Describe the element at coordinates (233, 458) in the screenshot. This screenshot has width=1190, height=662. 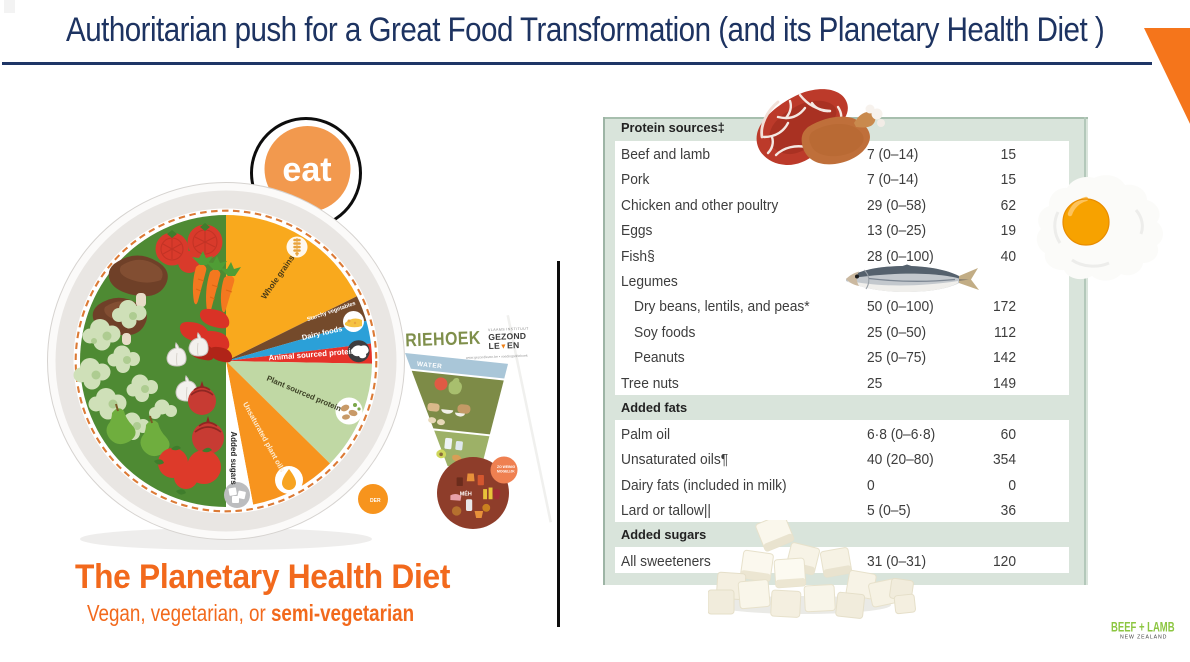
I see `svg-text: Added sugars` at that location.